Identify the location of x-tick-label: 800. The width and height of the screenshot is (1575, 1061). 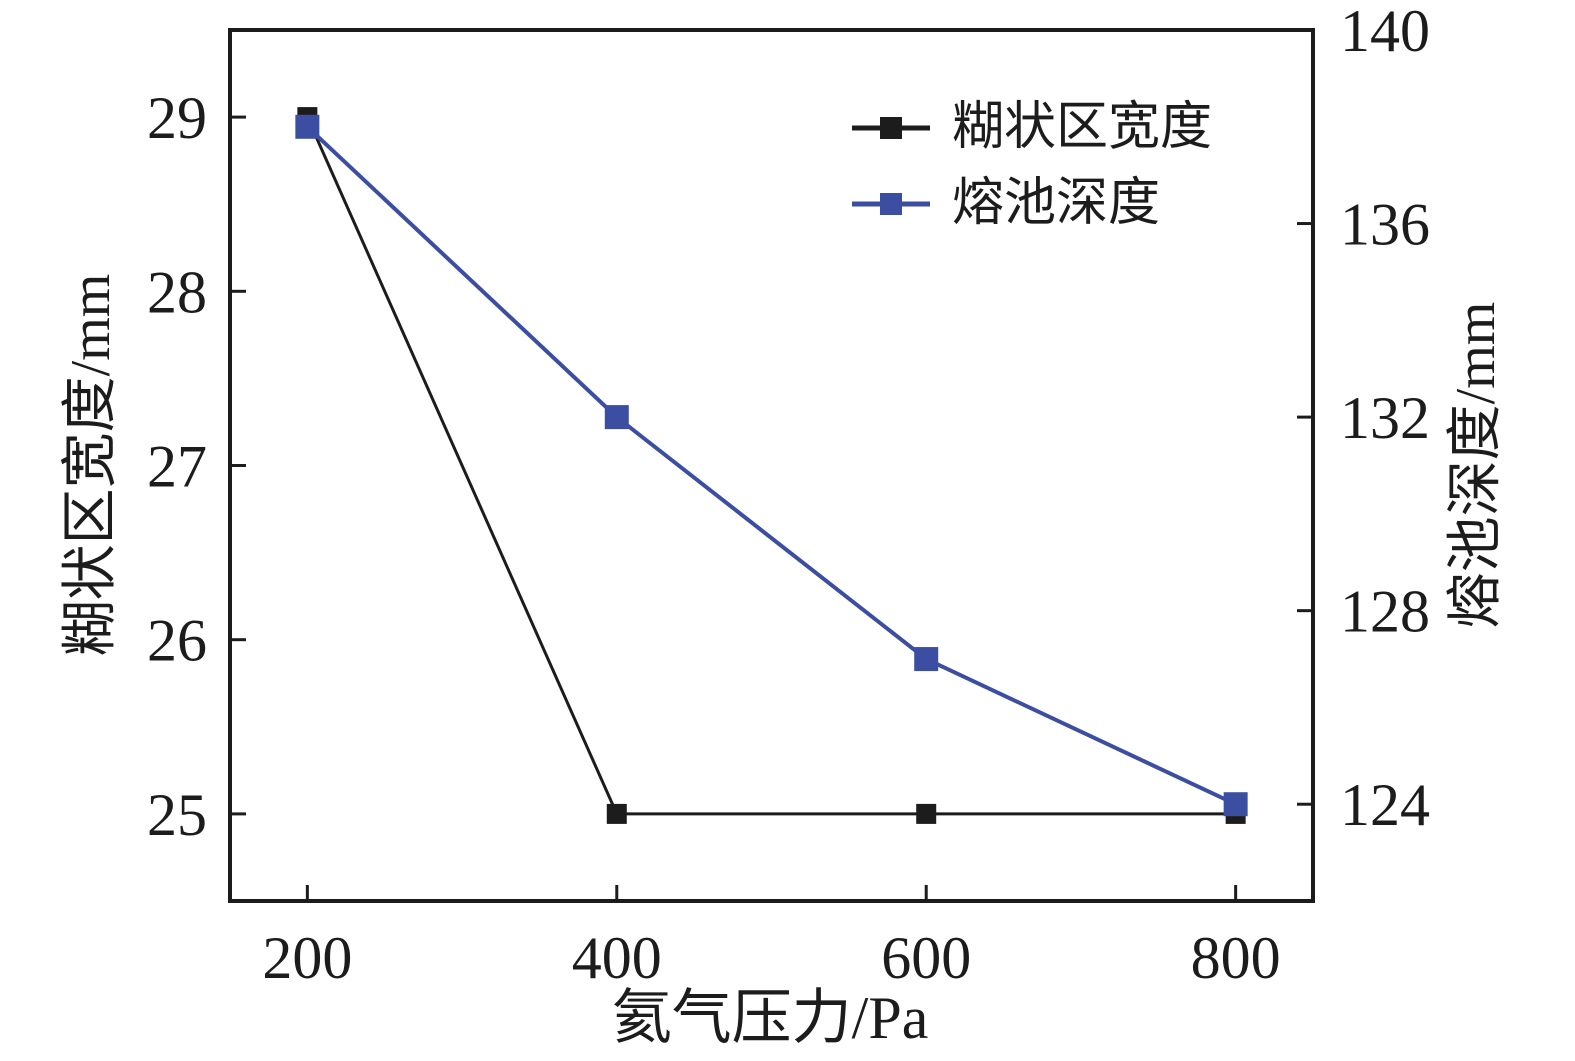
(1236, 958).